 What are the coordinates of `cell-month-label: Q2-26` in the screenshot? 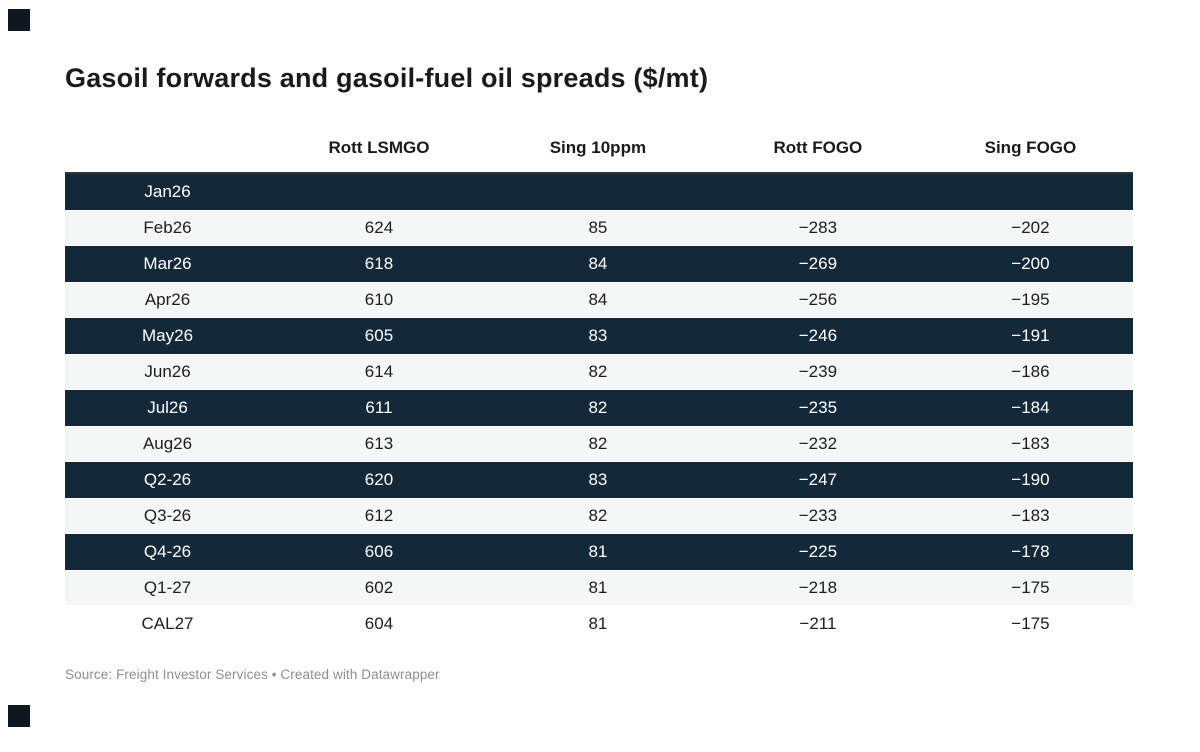 It's located at (167, 479).